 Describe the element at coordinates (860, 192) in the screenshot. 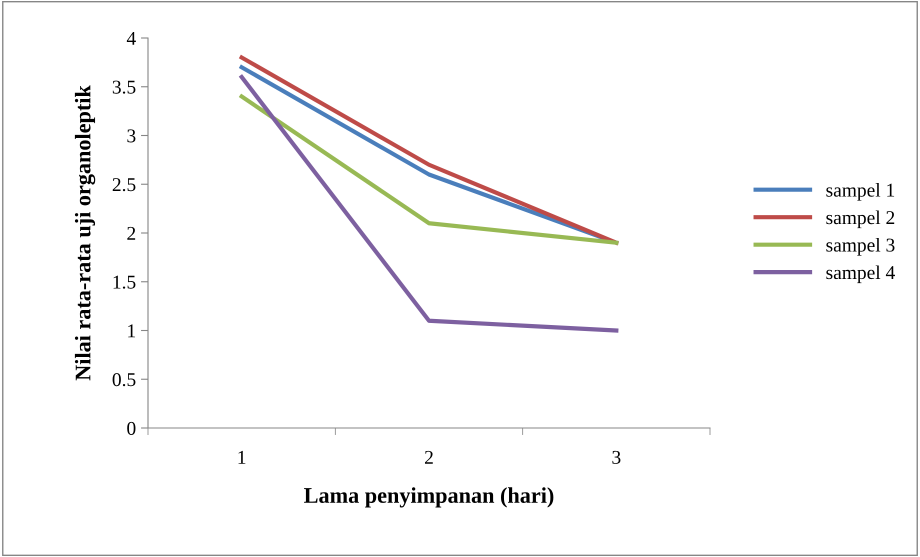

I see `legend-label: sampel 1` at that location.